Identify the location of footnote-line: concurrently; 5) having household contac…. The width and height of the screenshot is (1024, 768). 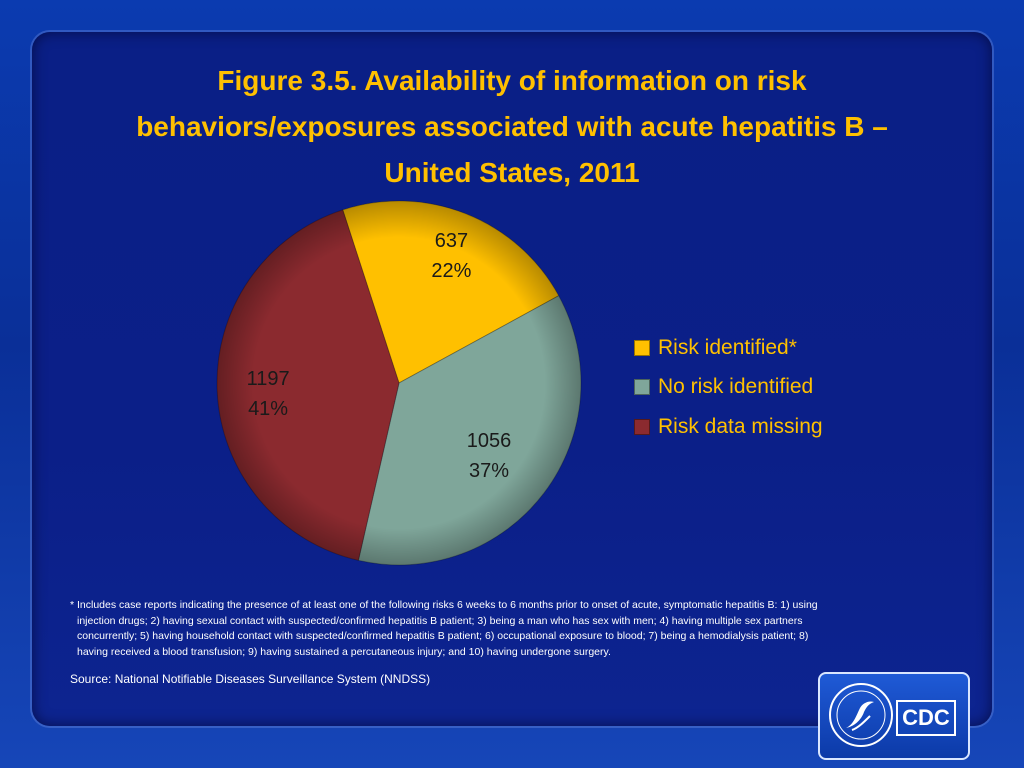
(443, 636).